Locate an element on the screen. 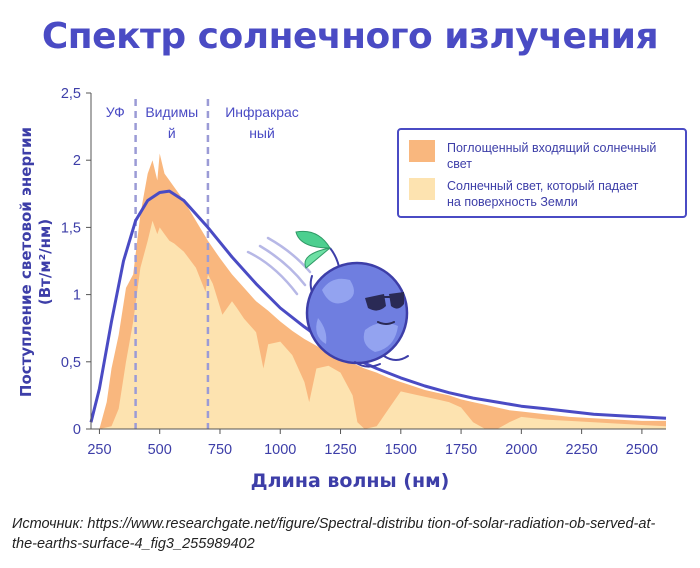 Image resolution: width=700 pixels, height=568 pixels. region-label-infrared-line-2: ный is located at coordinates (262, 133).